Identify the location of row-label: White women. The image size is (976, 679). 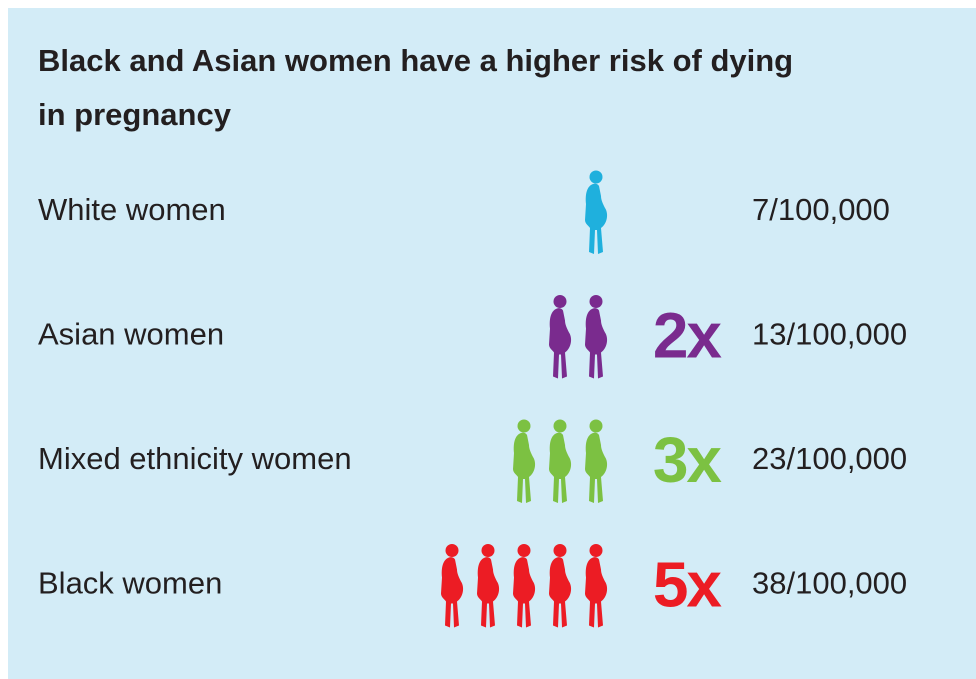
(132, 209).